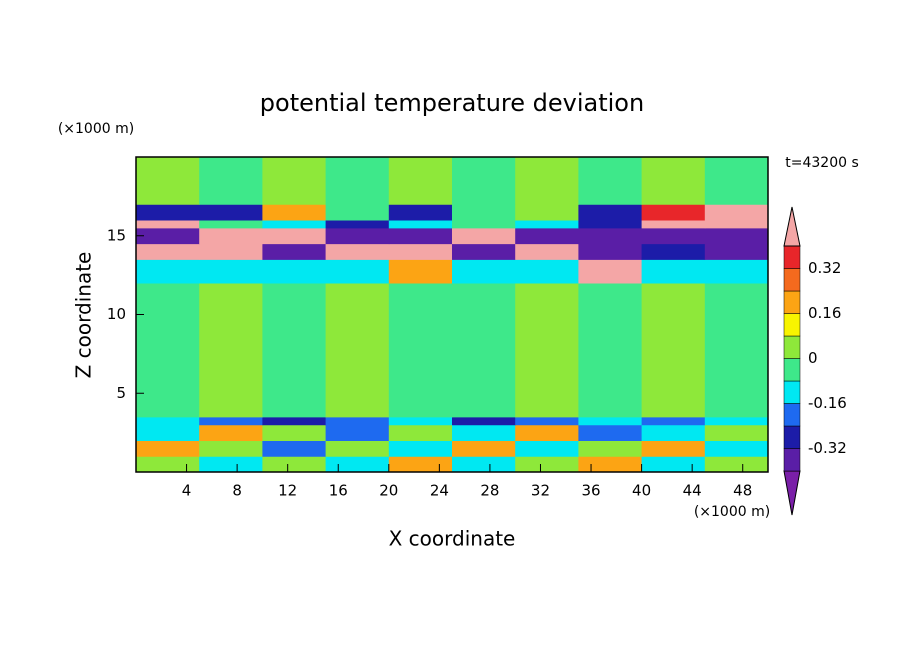 The image size is (904, 654). I want to click on x-tick-label: 48, so click(742, 491).